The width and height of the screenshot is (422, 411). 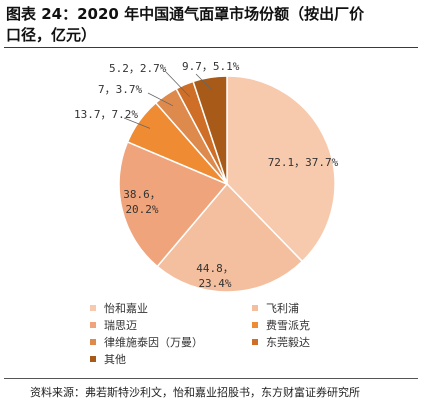 I want to click on legend-label-2: 飞利浦, so click(x=282, y=308).